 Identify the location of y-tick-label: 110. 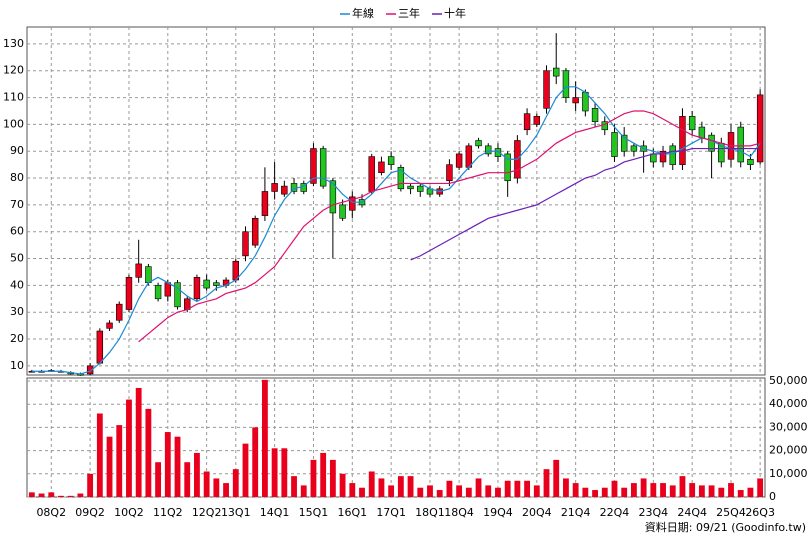
(13, 97).